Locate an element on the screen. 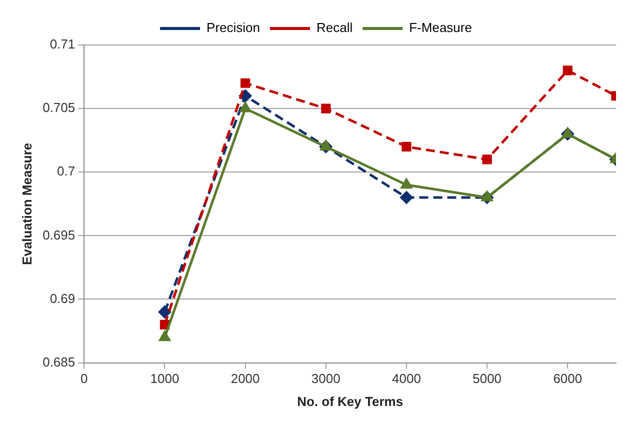 This screenshot has width=636, height=426. y-tick-label: 0.69 is located at coordinates (63, 298).